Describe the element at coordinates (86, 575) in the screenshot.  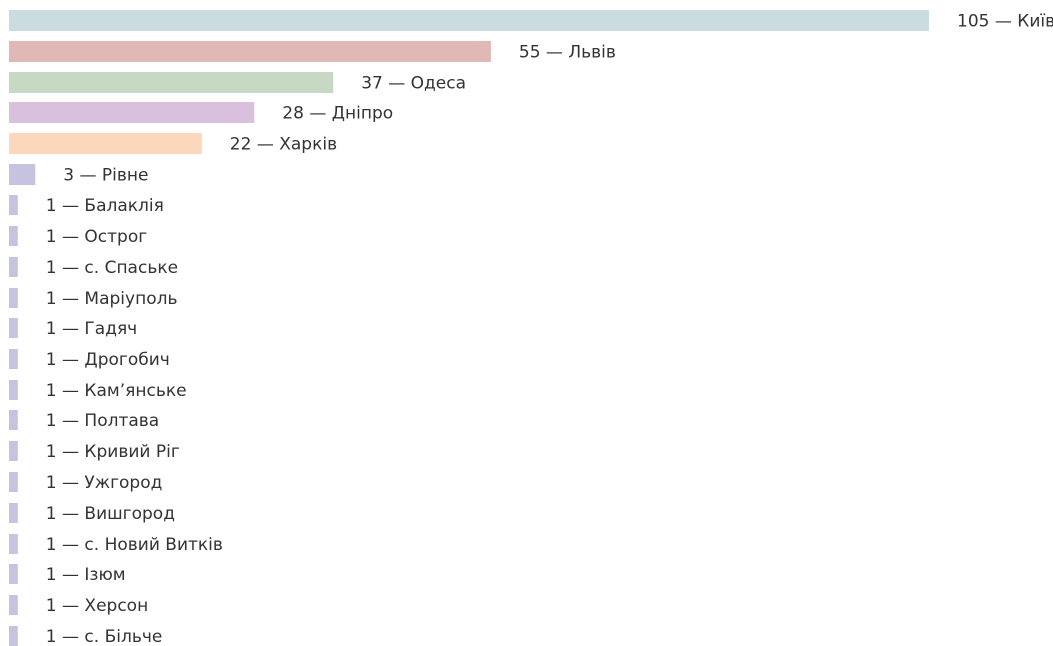
I see `bar-label-19: 1 — Ізюм` at that location.